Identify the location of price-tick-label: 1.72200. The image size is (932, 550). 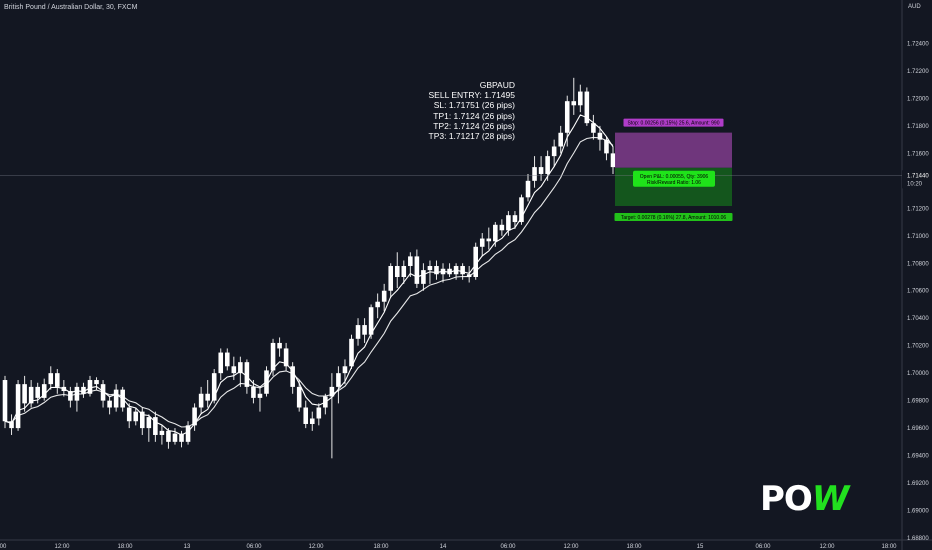
(918, 72).